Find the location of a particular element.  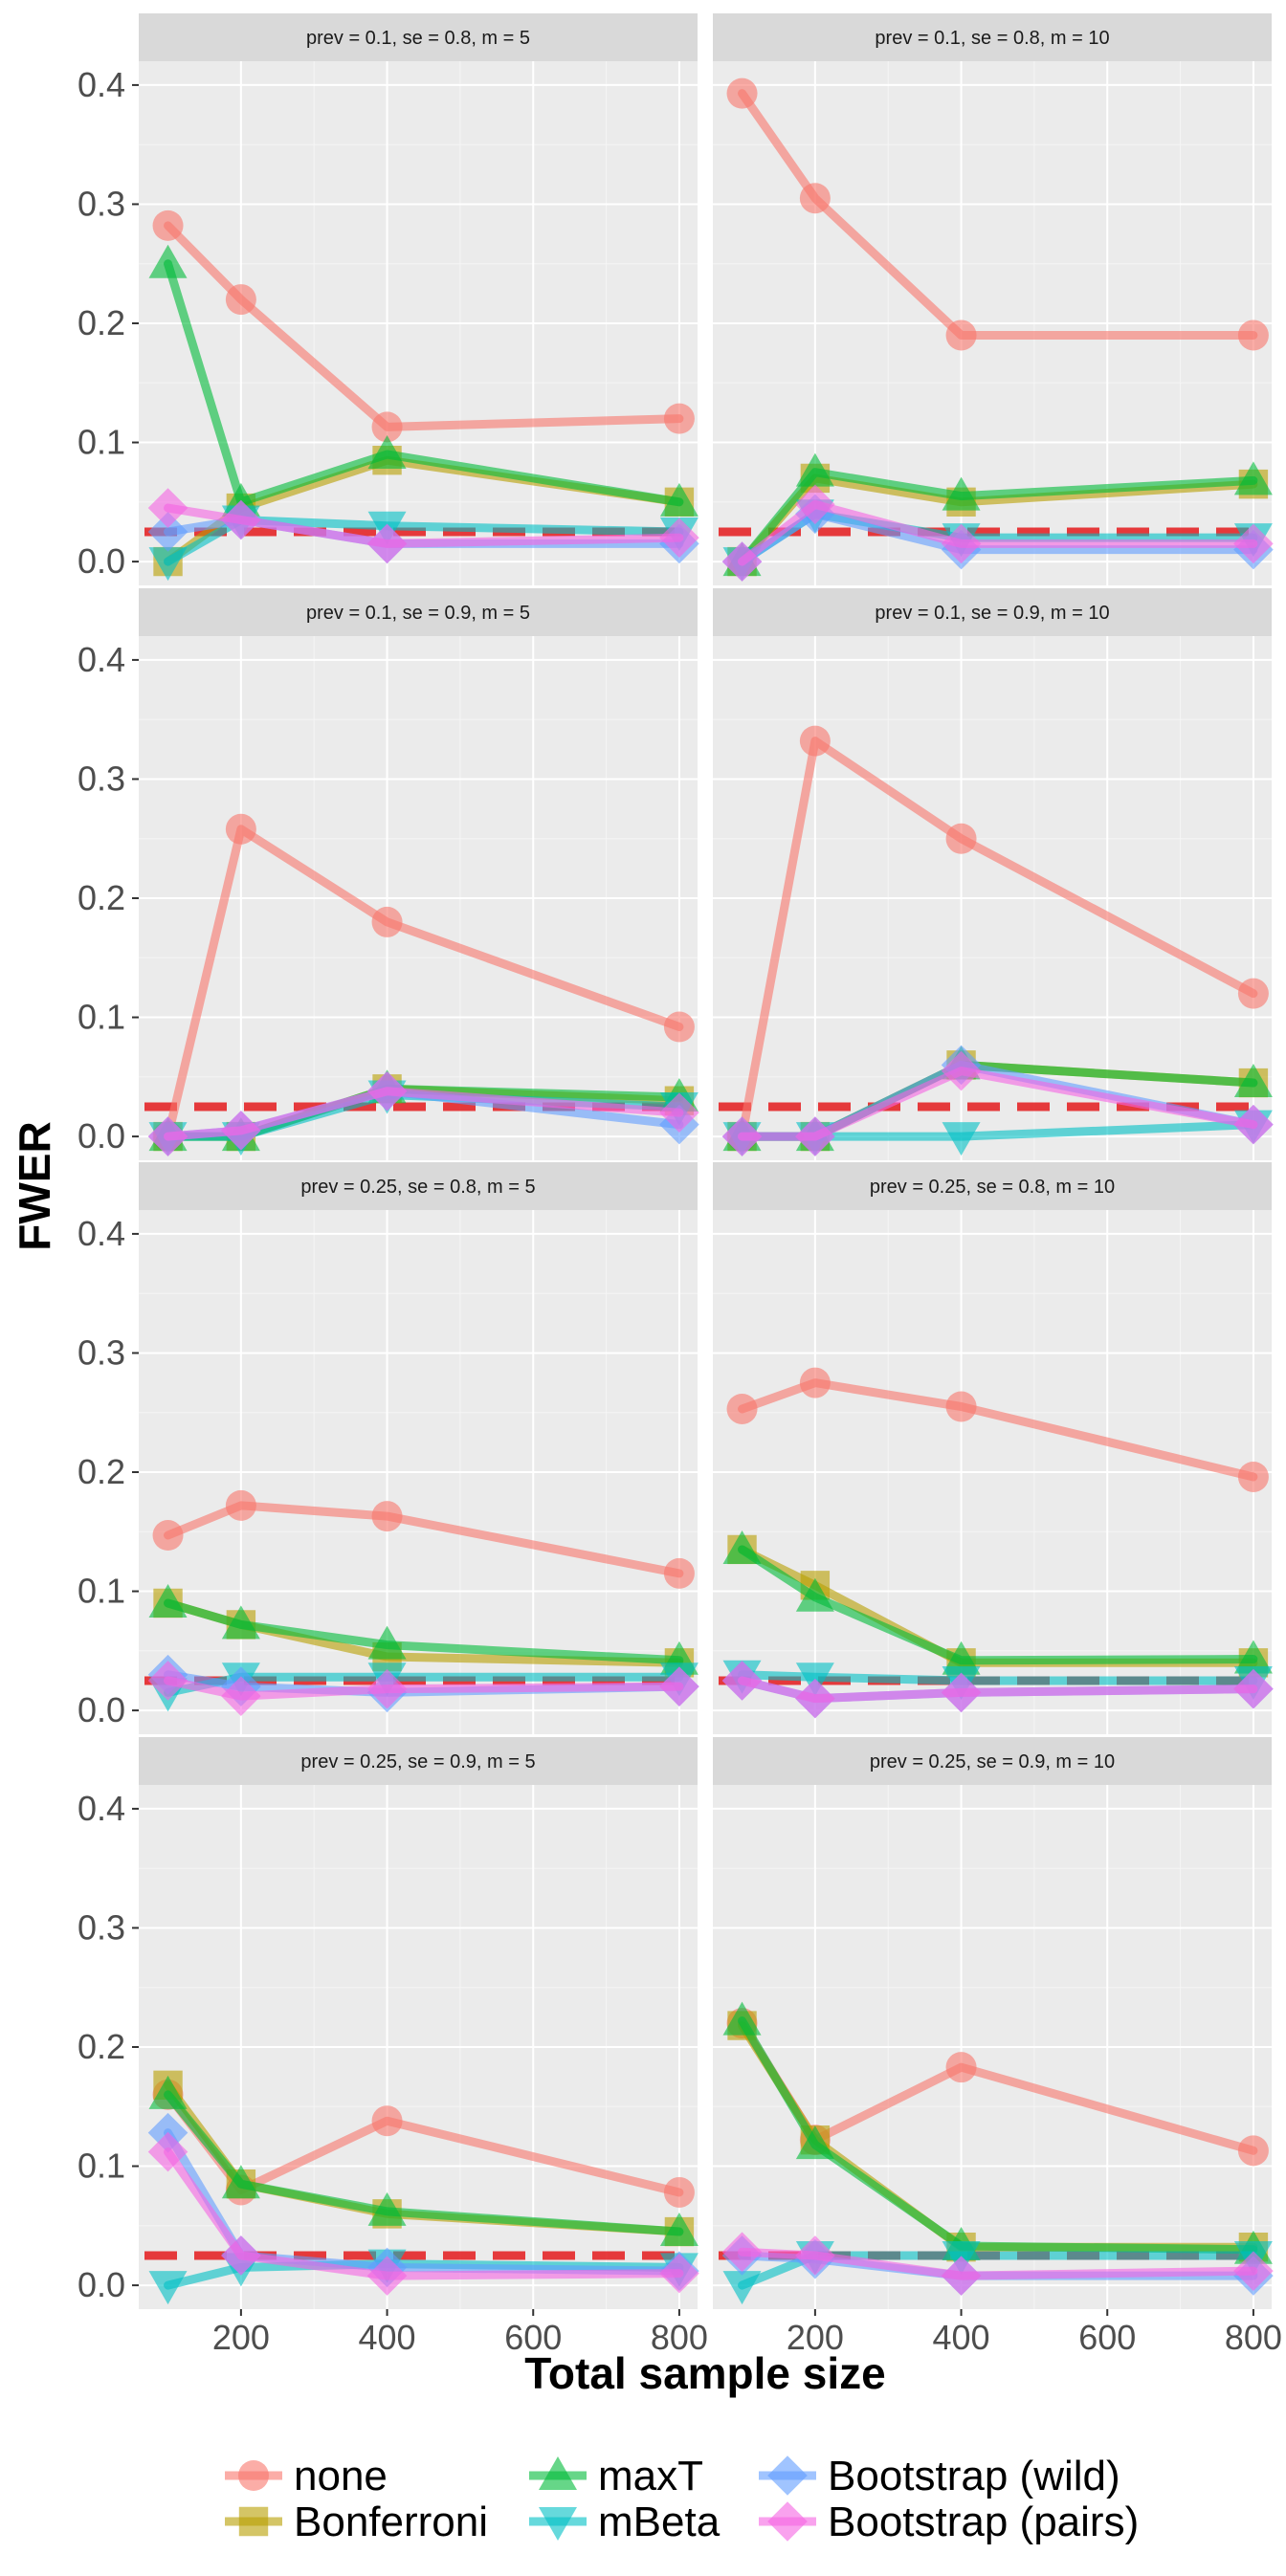

panel-2: prev = 0.1, se = 0.8, m = 10 is located at coordinates (994, 299).